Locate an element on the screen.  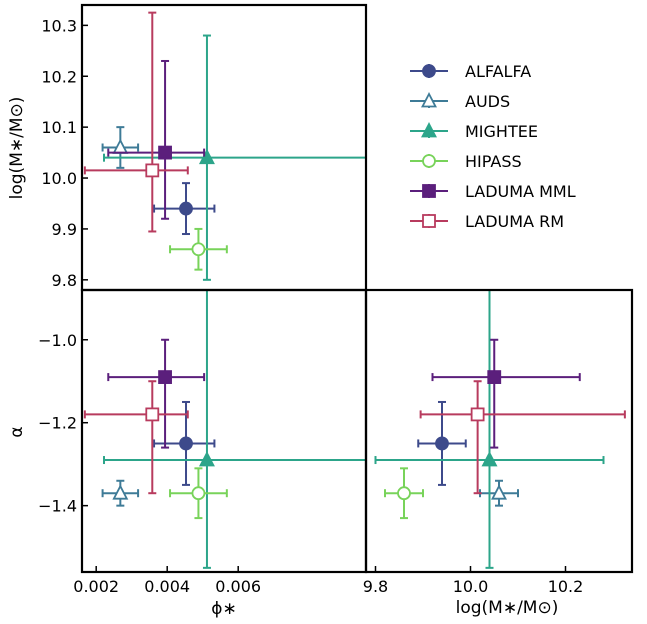
y-tick-label: 10.1 is located at coordinates (59, 127).